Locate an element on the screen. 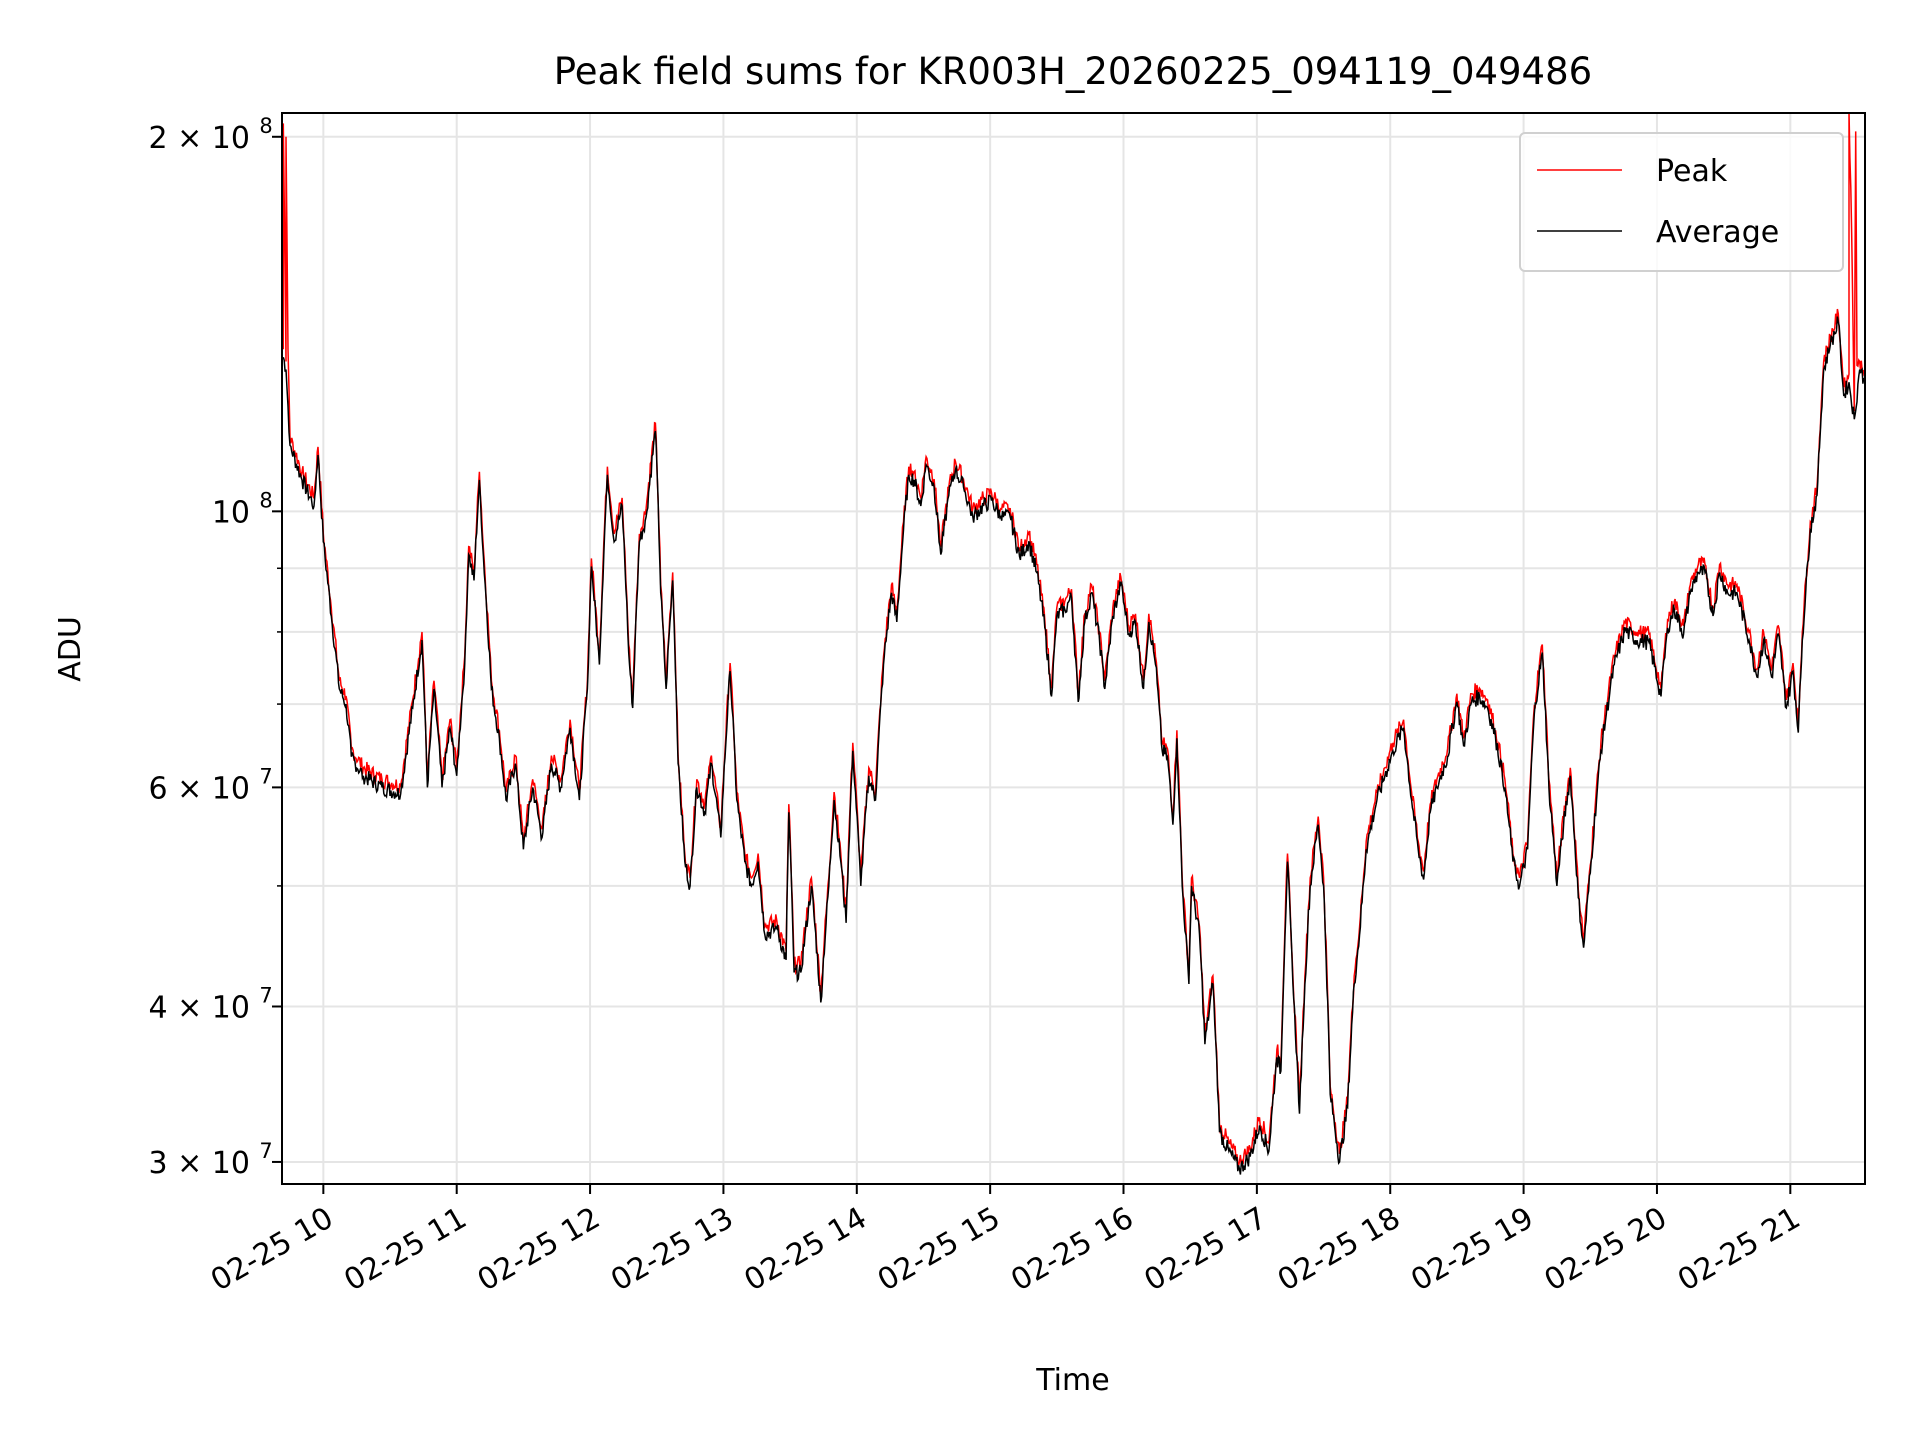 This screenshot has width=1920, height=1444. x-tick-label: 02-25 13 is located at coordinates (672, 1250).